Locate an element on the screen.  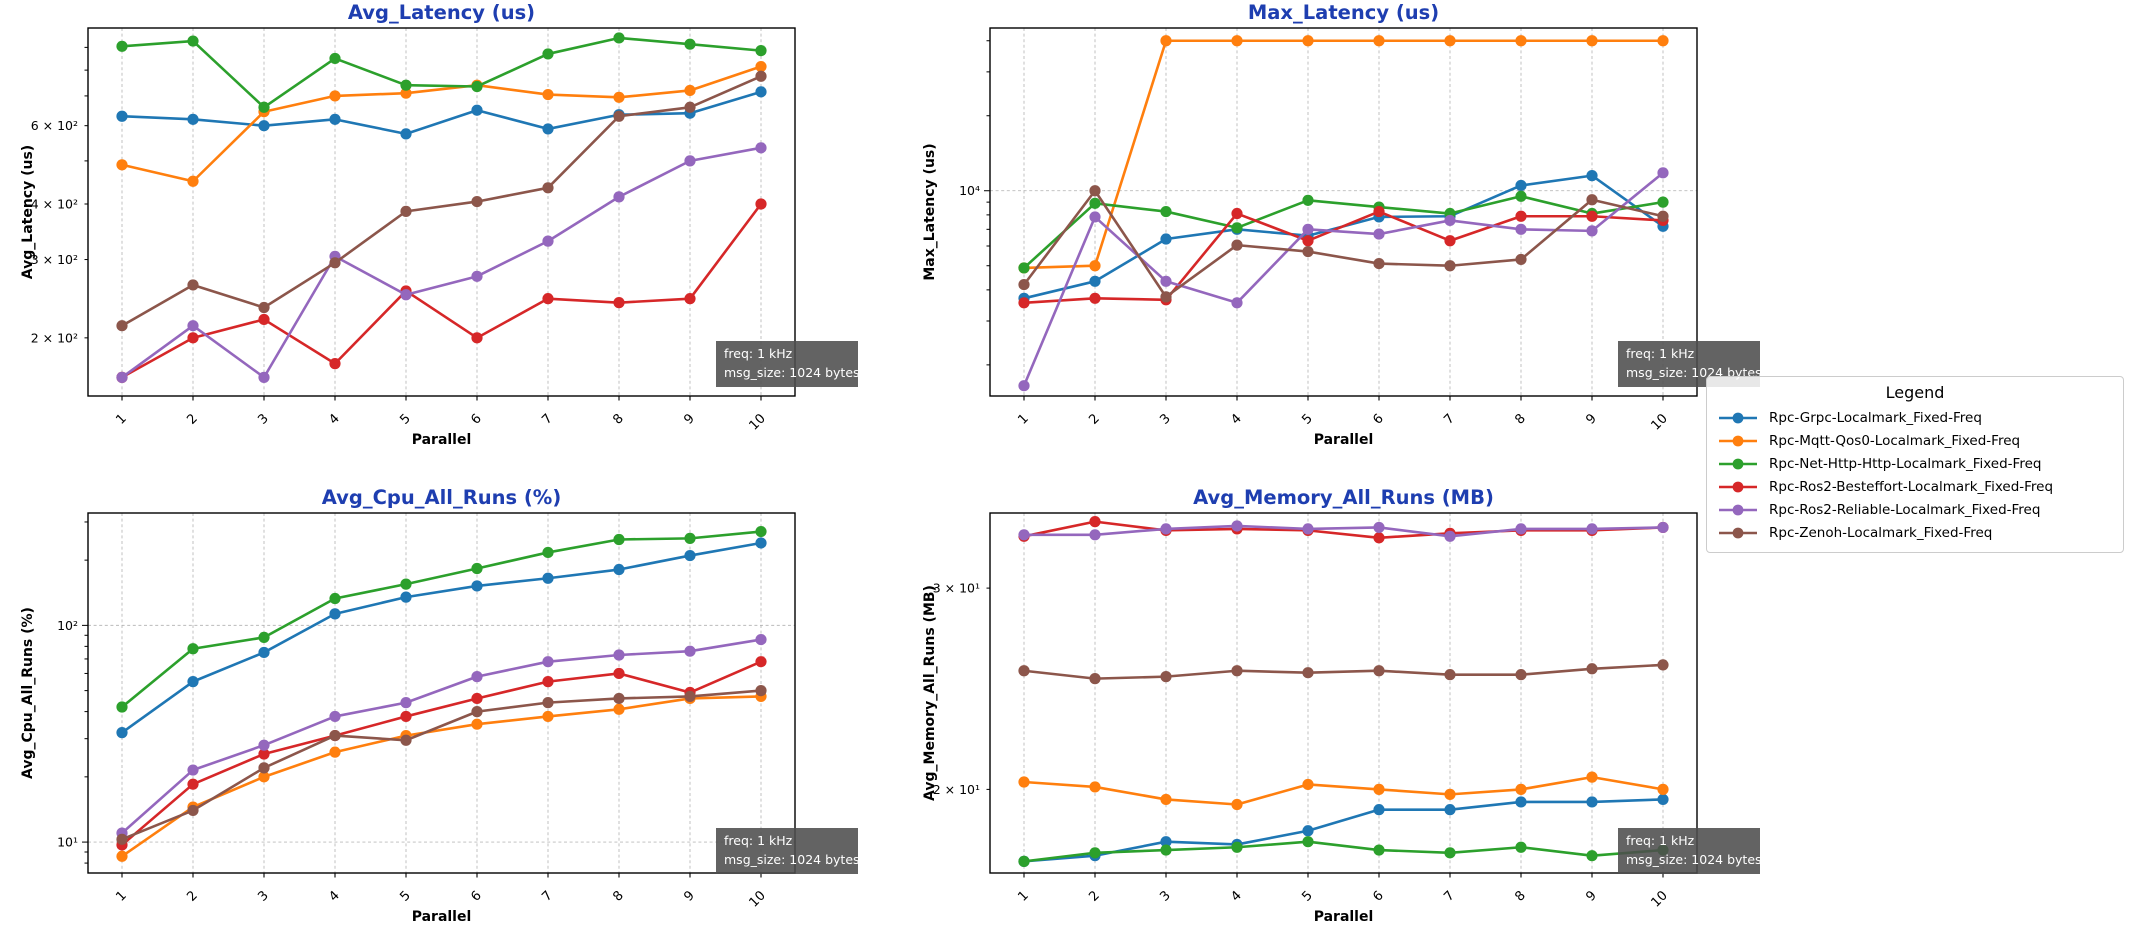
legend-item: Rpc-Mqtt-Qos0-Localmark_Fixed-Freq is located at coordinates (1915, 440).